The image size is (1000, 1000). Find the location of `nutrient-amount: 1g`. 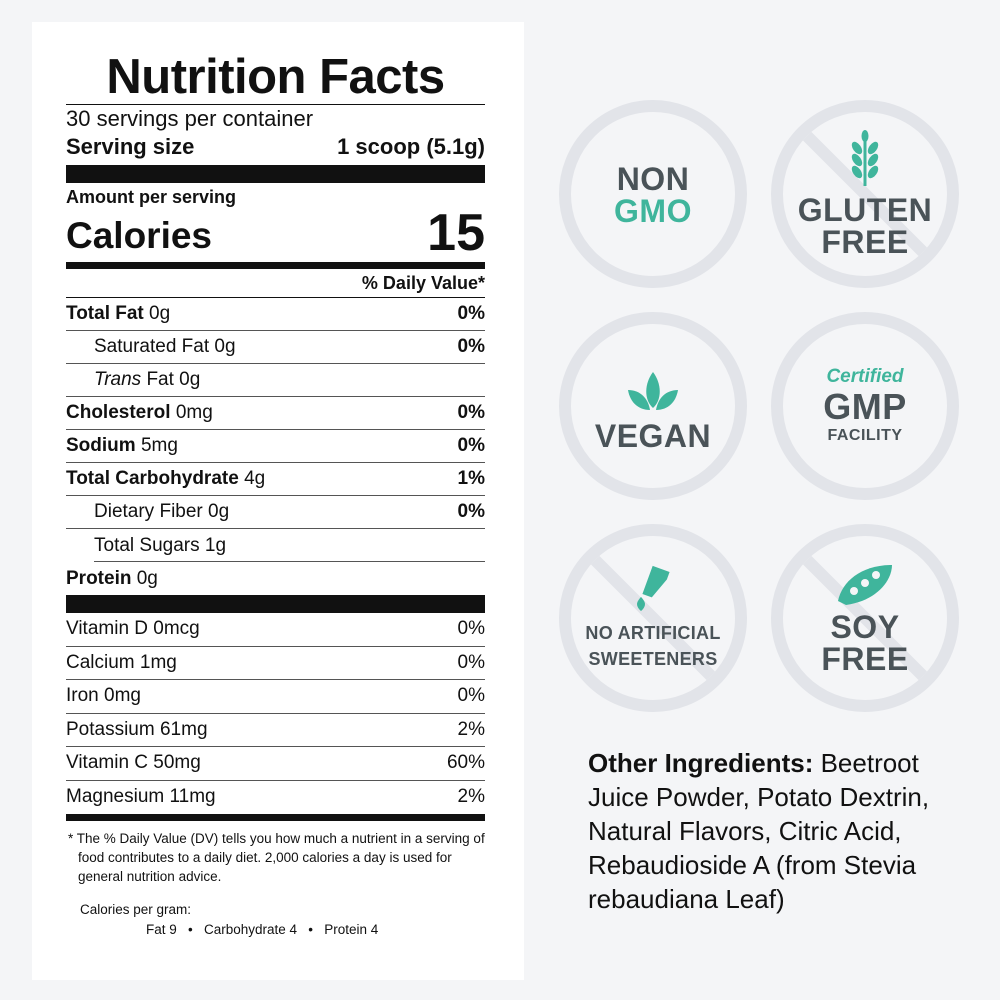

nutrient-amount: 1g is located at coordinates (215, 545).